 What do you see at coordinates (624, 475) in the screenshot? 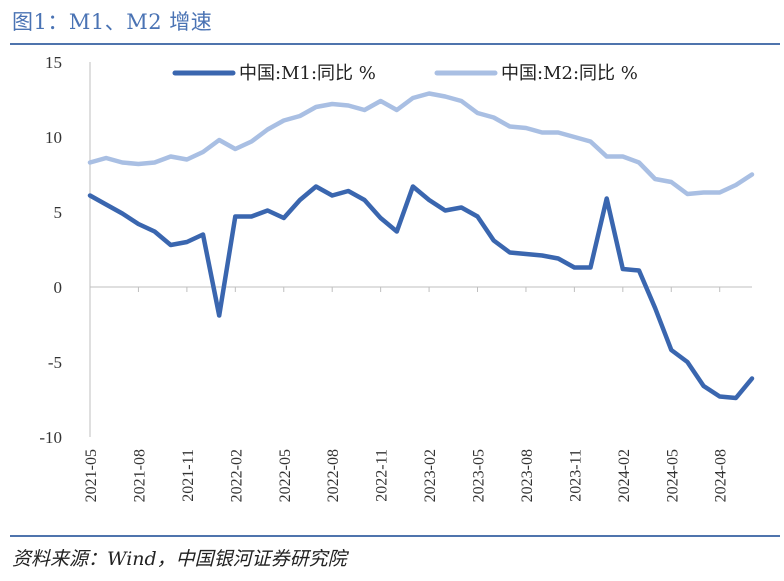
I see `x-tick-label: 2024-02` at bounding box center [624, 475].